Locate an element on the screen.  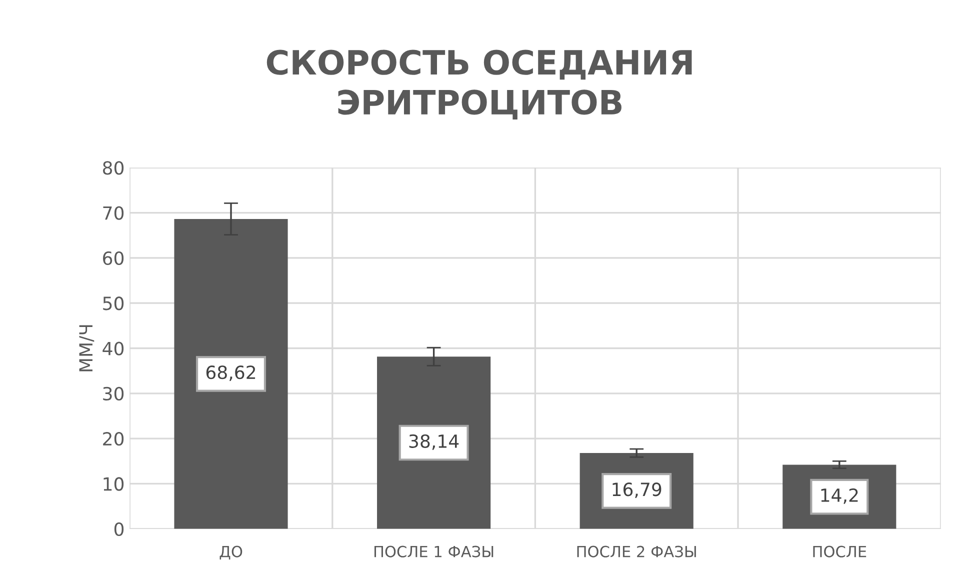
y-tick-label: 10 is located at coordinates (114, 484).